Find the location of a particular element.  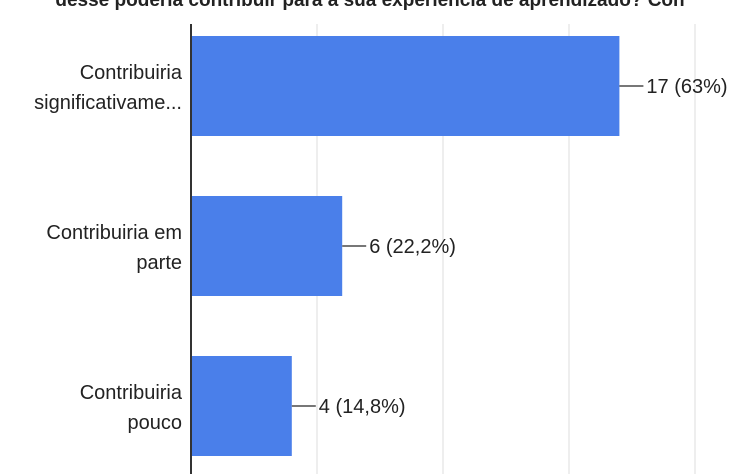

data-label: 6 (22,2%) is located at coordinates (412, 247).